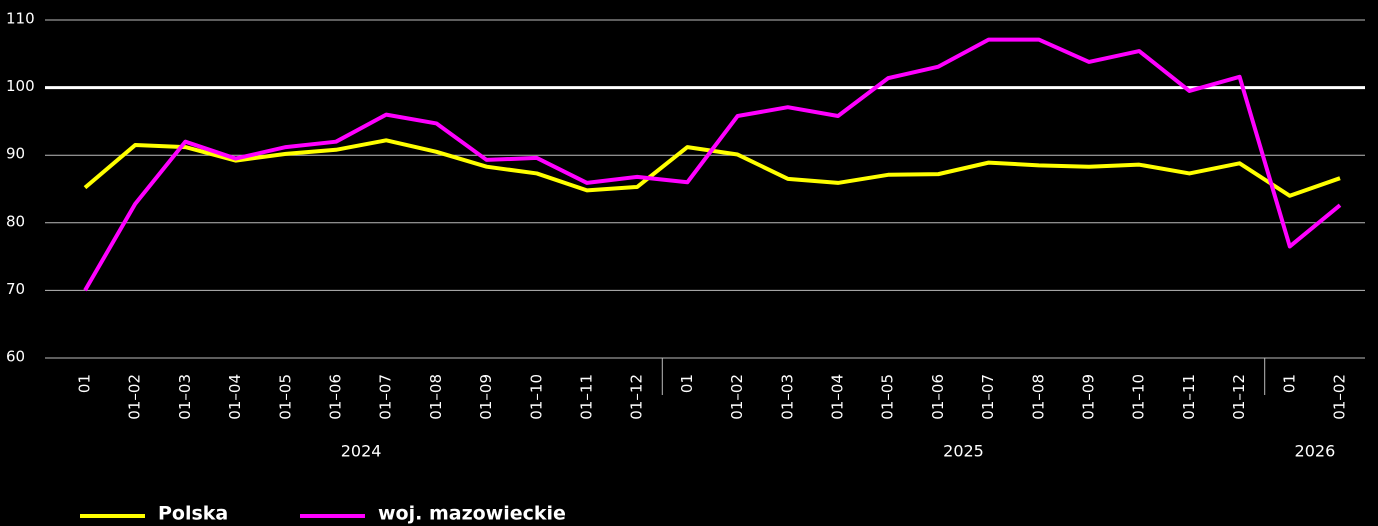 The width and height of the screenshot is (1378, 526). Describe the element at coordinates (1315, 451) in the screenshot. I see `group-label: 2026` at that location.